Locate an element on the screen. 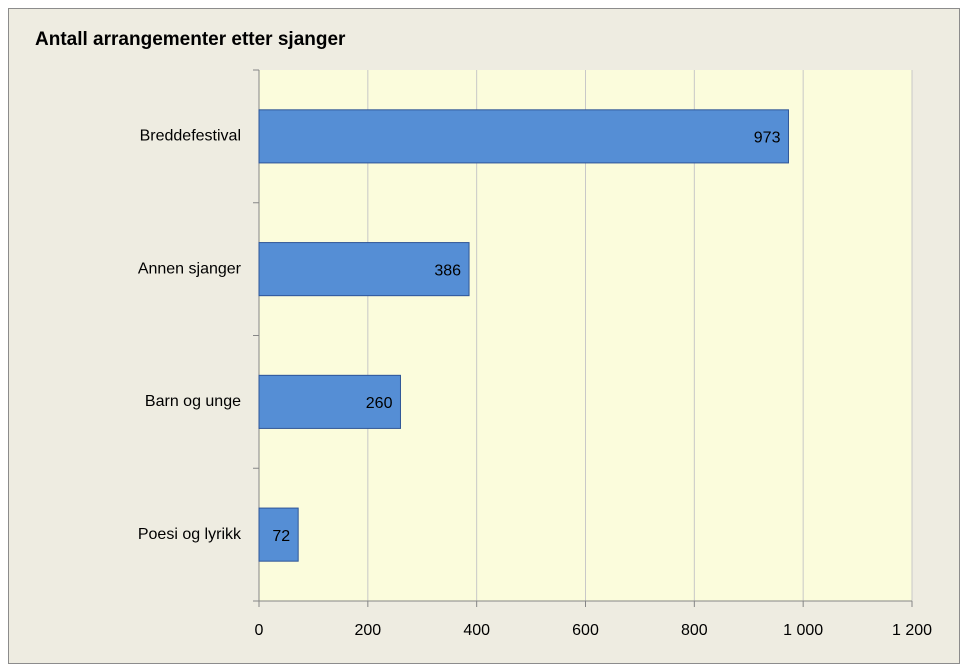  chart-title: Antall arrangementer etter sjanger is located at coordinates (190, 39).